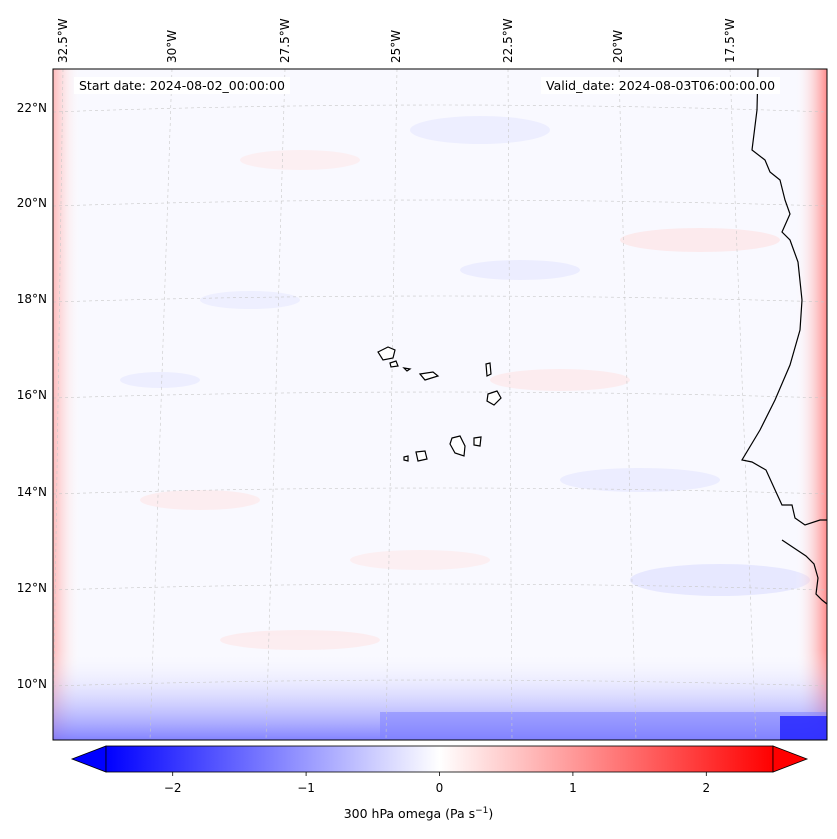 Image resolution: width=837 pixels, height=839 pixels. What do you see at coordinates (396, 46) in the screenshot?
I see `lon-label-25w: 25°W` at bounding box center [396, 46].